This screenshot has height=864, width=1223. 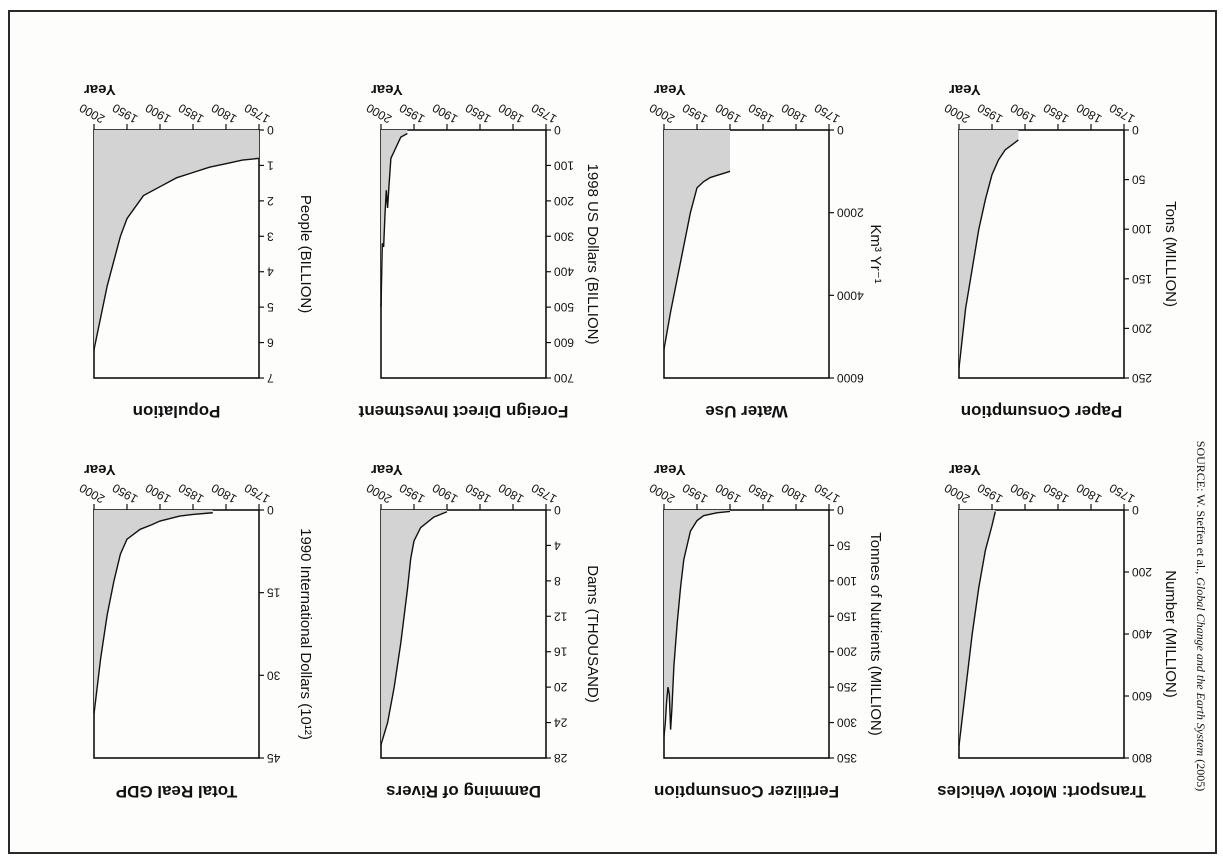 I want to click on y-tick-label: 150, so click(x=847, y=616).